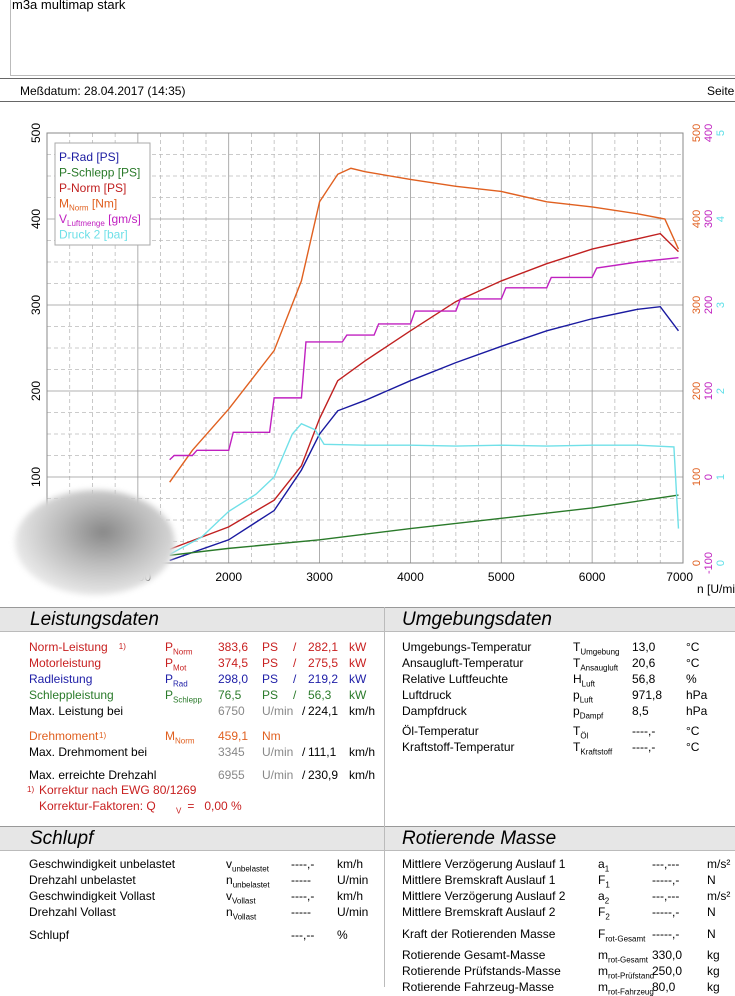 This screenshot has height=996, width=735. What do you see at coordinates (31, 789) in the screenshot?
I see `footnote-mark: 1)` at bounding box center [31, 789].